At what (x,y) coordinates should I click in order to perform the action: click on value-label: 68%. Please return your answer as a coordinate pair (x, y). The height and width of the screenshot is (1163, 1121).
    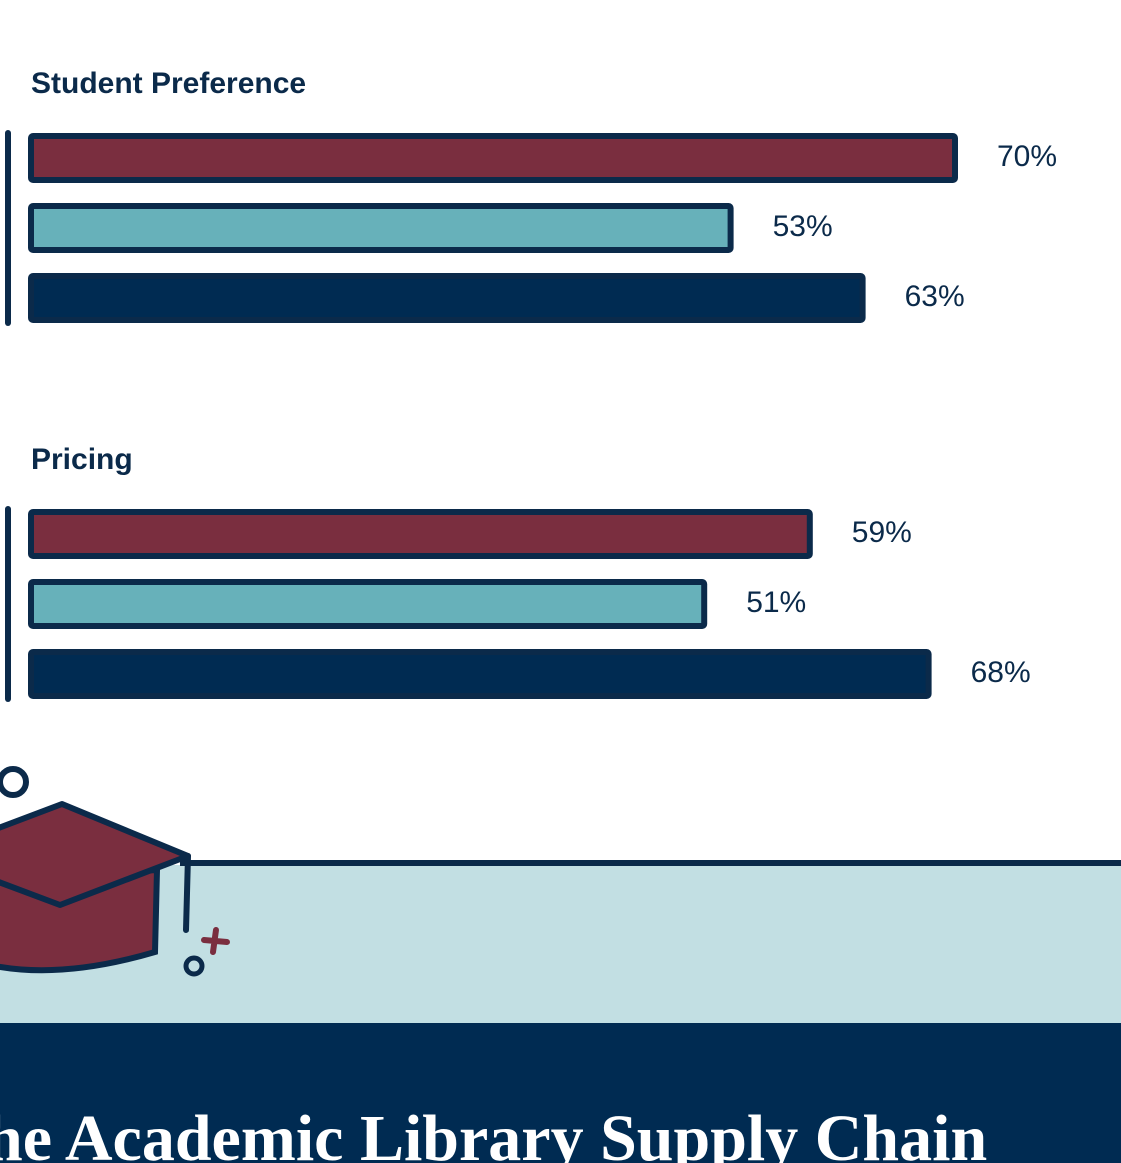
    Looking at the image, I should click on (1001, 672).